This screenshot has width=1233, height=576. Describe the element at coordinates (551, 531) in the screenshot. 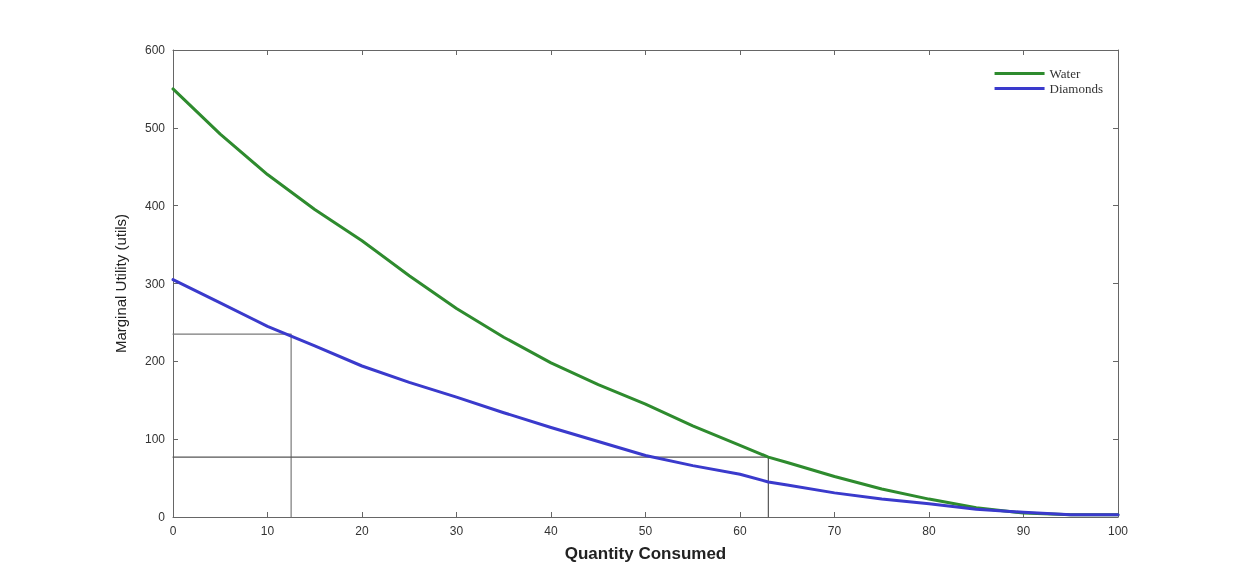

I see `x-tick-label: 40` at that location.